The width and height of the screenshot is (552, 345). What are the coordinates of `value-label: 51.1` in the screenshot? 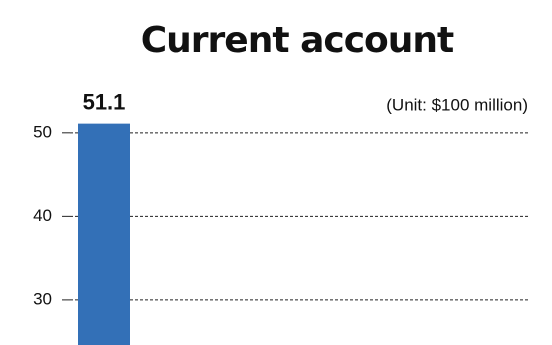 It's located at (104, 101).